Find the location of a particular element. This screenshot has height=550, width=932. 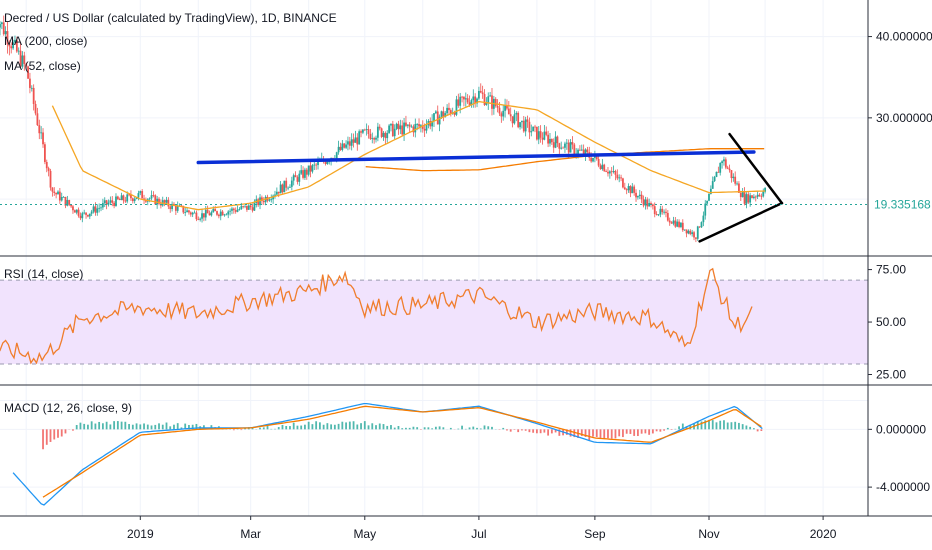

legend-ma52: MA (52, close) is located at coordinates (42, 66).